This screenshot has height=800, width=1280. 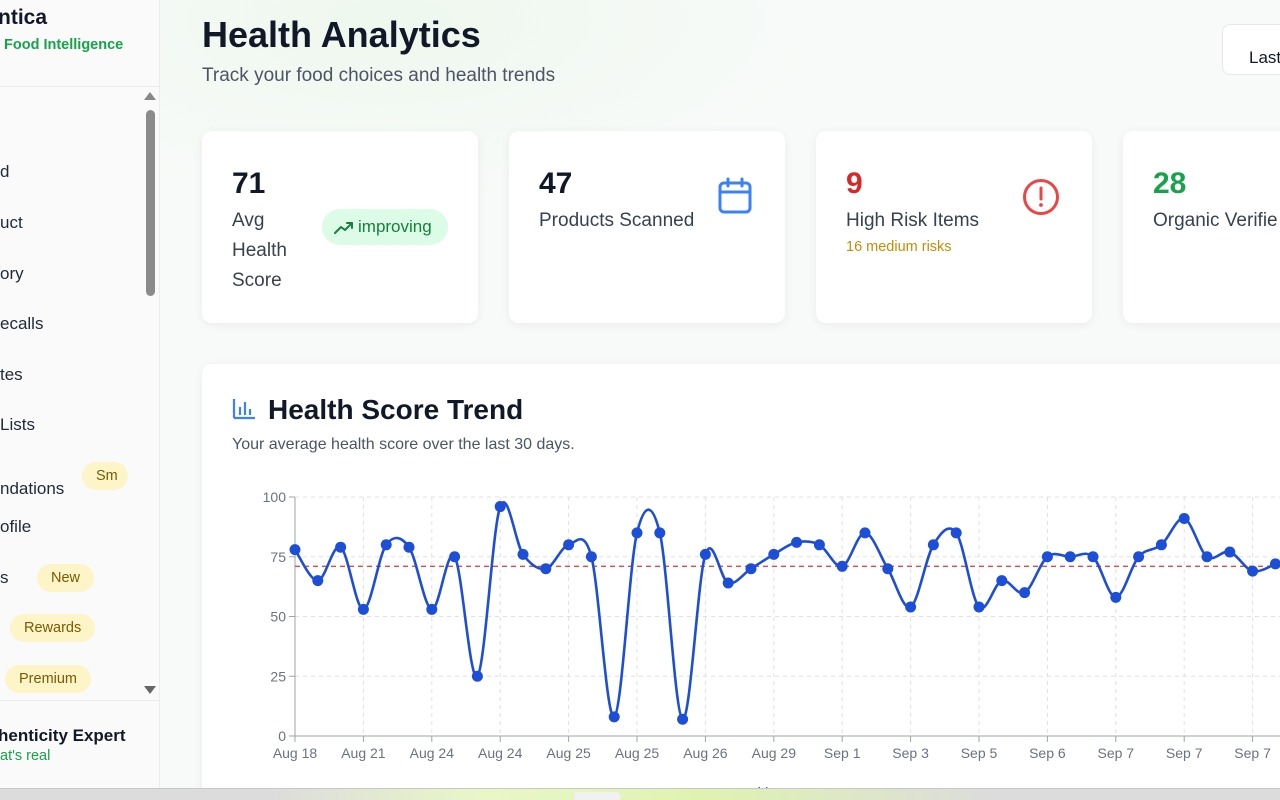 I want to click on taskbar-glow, so click(x=630, y=794).